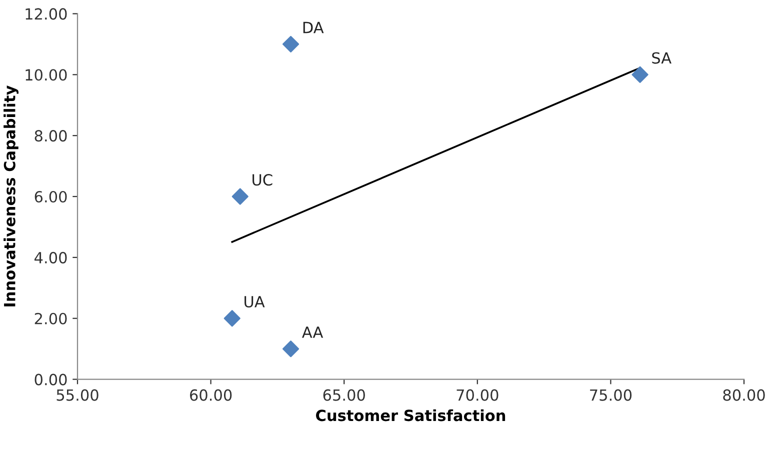  What do you see at coordinates (46, 14) in the screenshot?
I see `y-tick-label: 12.00` at bounding box center [46, 14].